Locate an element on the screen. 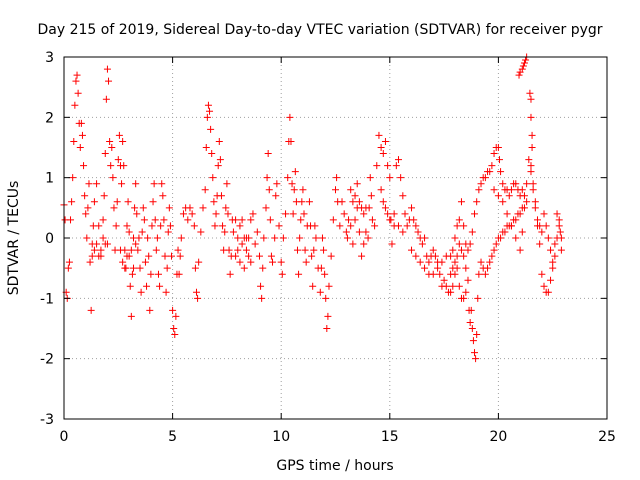 This screenshot has width=640, height=480. y-tick-label: -2 is located at coordinates (47, 360).